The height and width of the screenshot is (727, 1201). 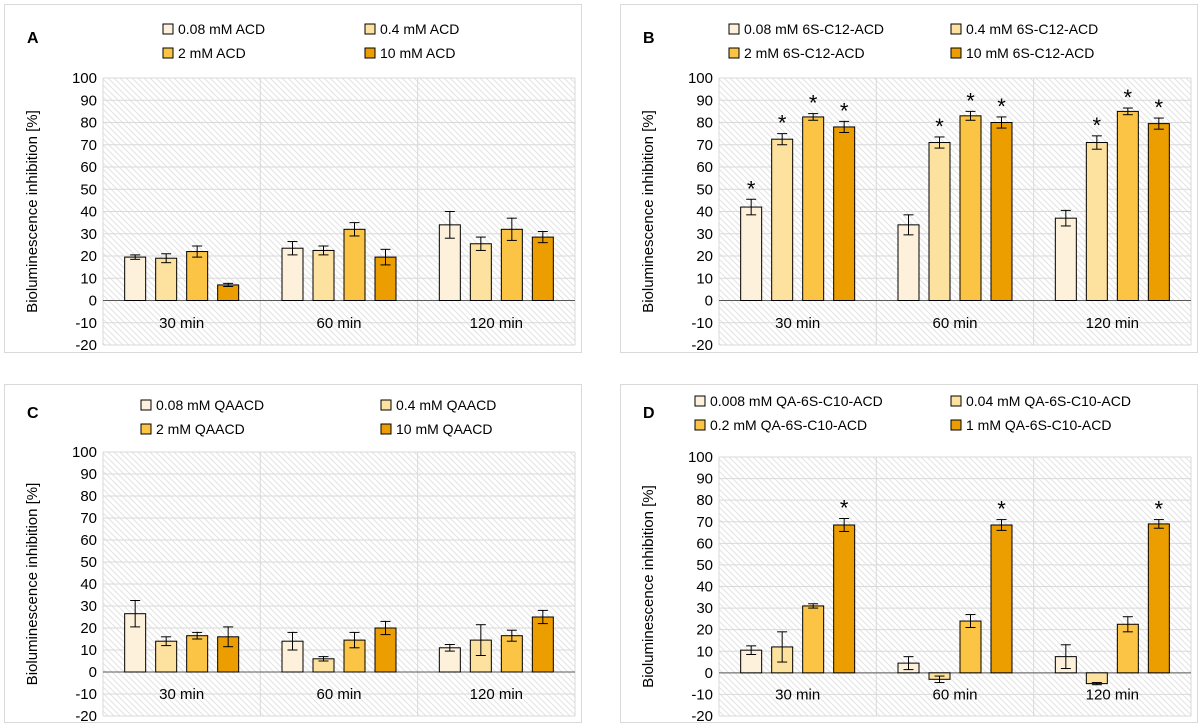 What do you see at coordinates (648, 211) in the screenshot?
I see `y-axis-label-b: Bioluminescence inhibition [%]` at bounding box center [648, 211].